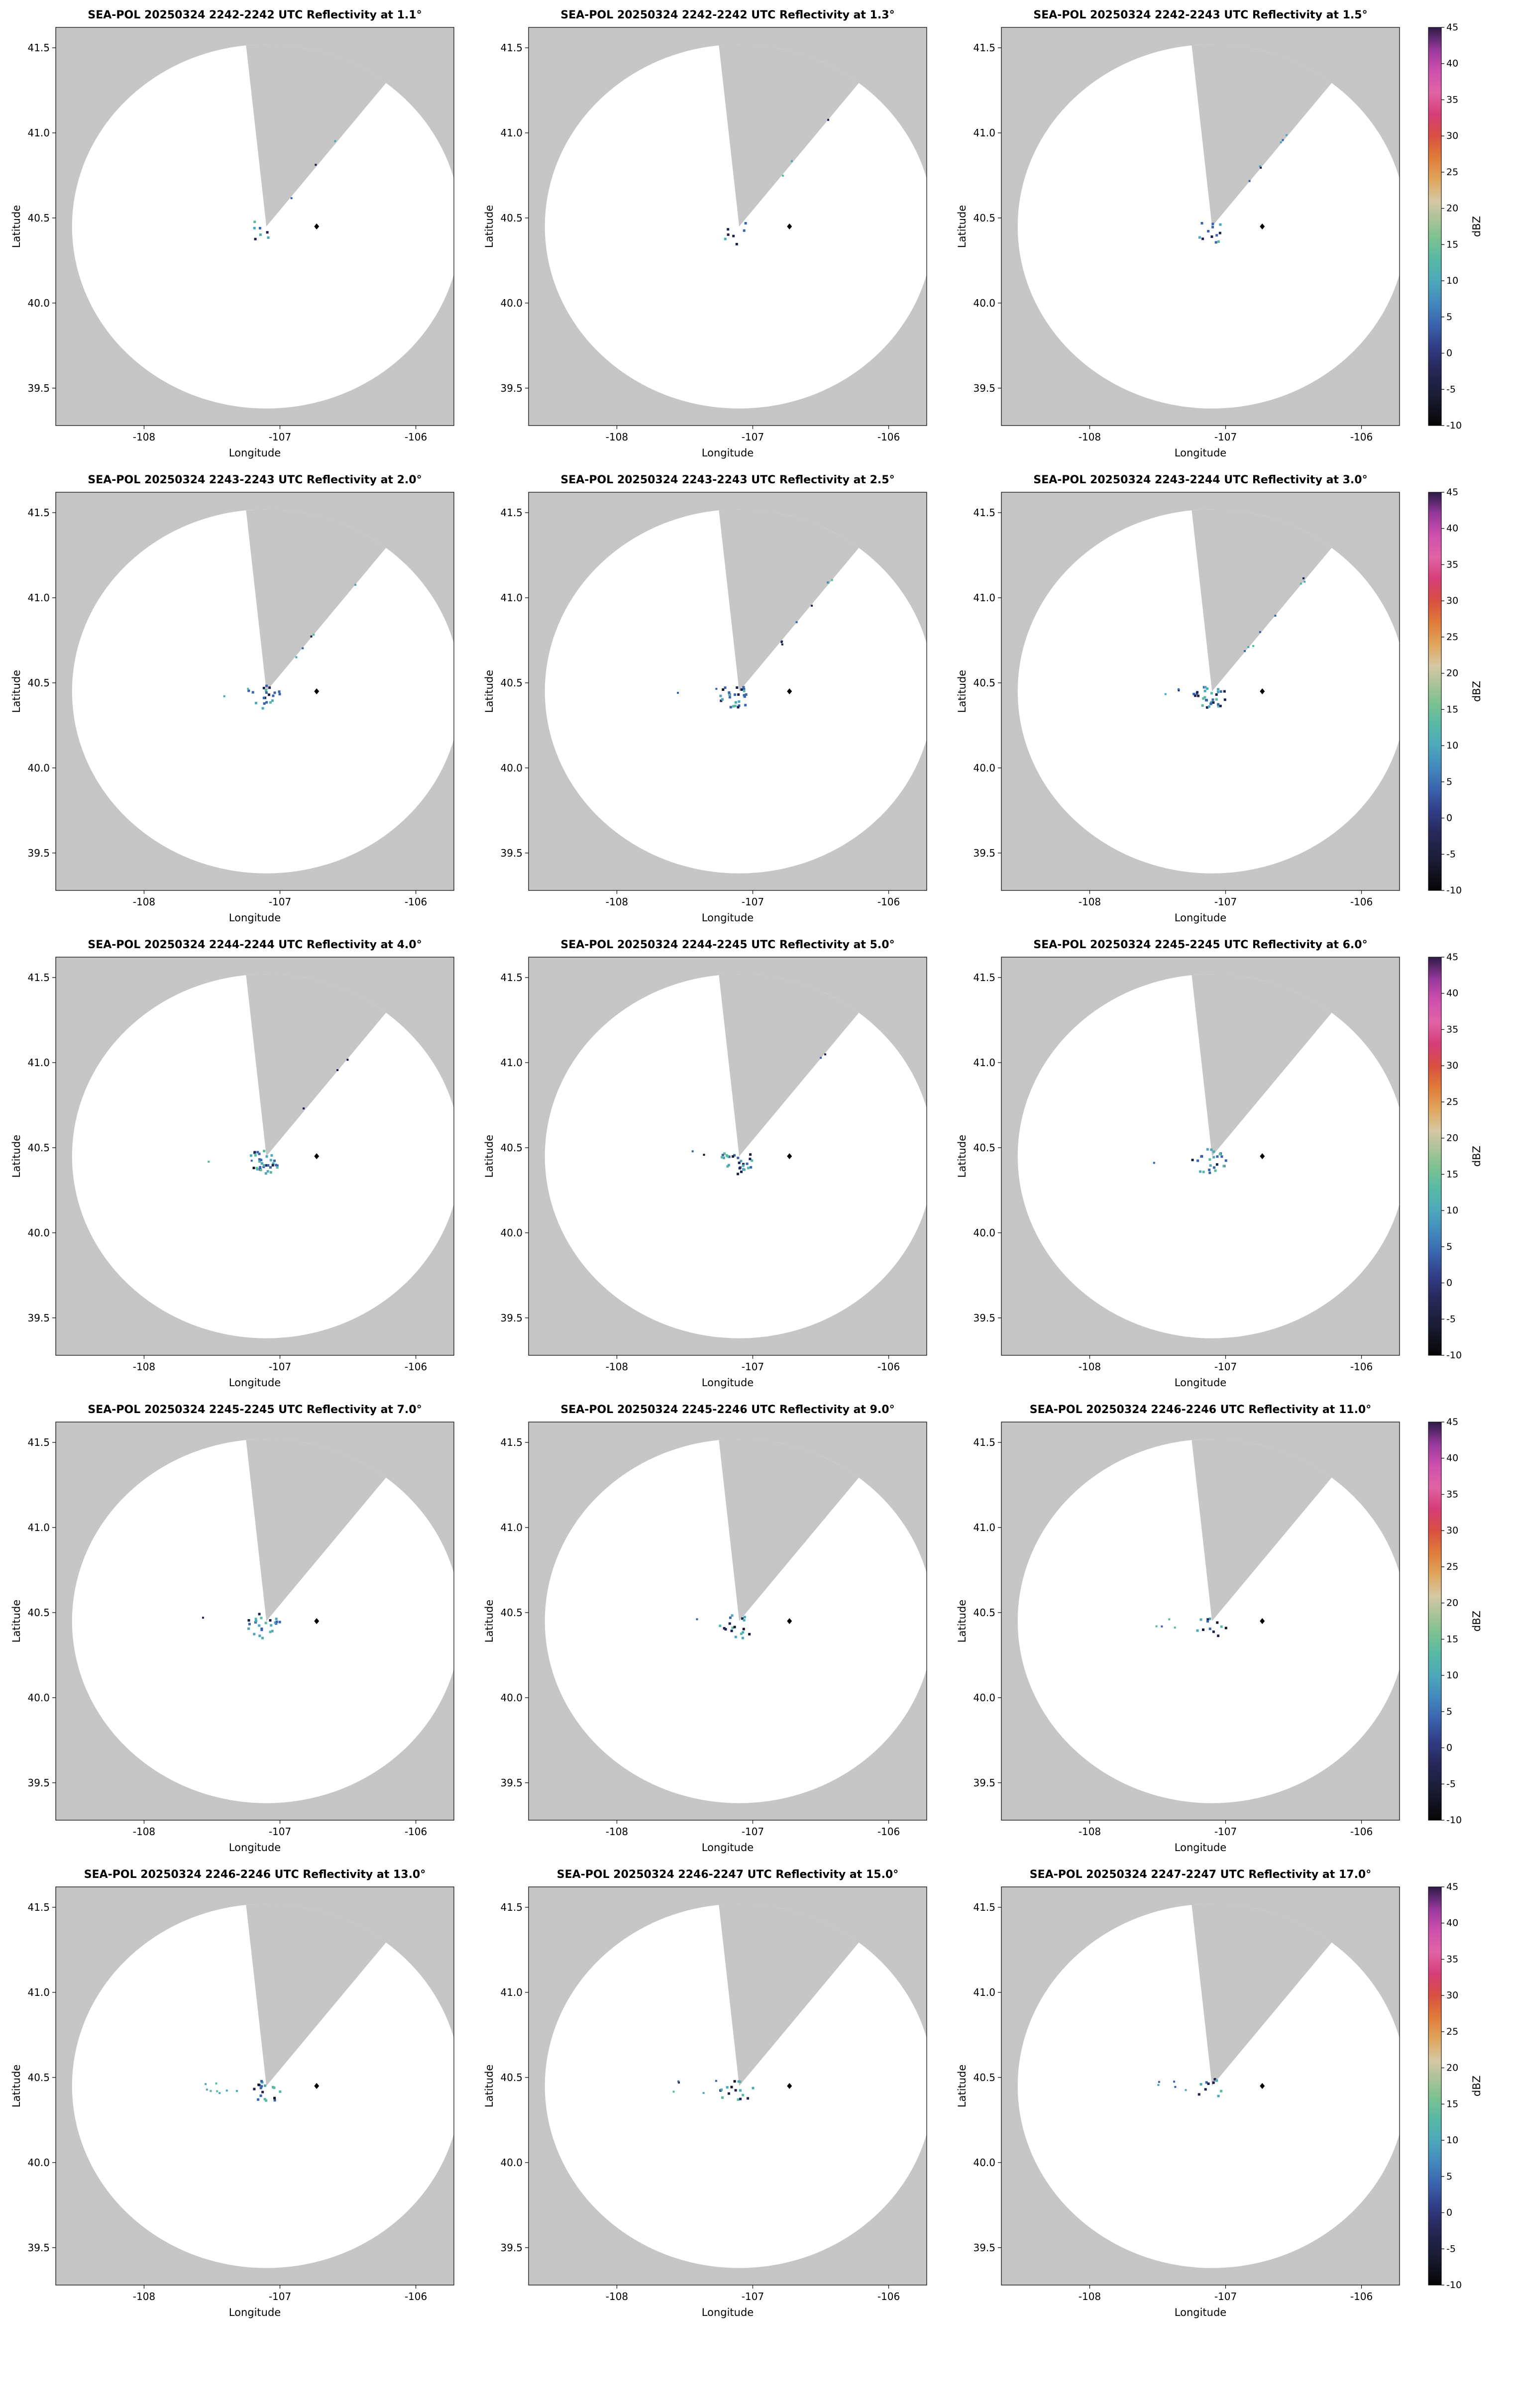  I want to click on colorbar-tick-label: 40, so click(1452, 63).